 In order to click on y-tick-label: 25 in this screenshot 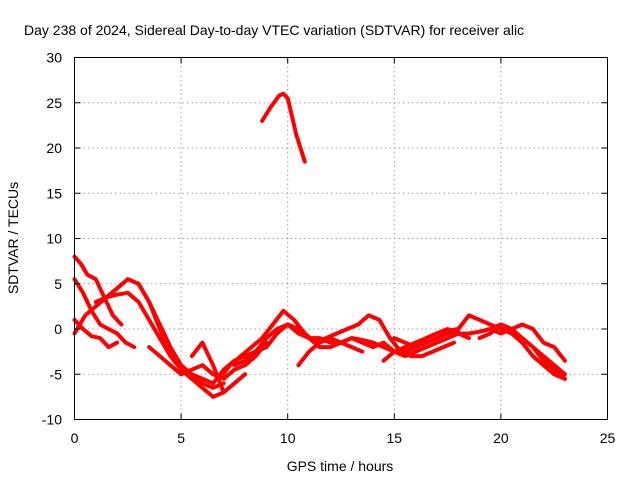, I will do `click(54, 103)`.